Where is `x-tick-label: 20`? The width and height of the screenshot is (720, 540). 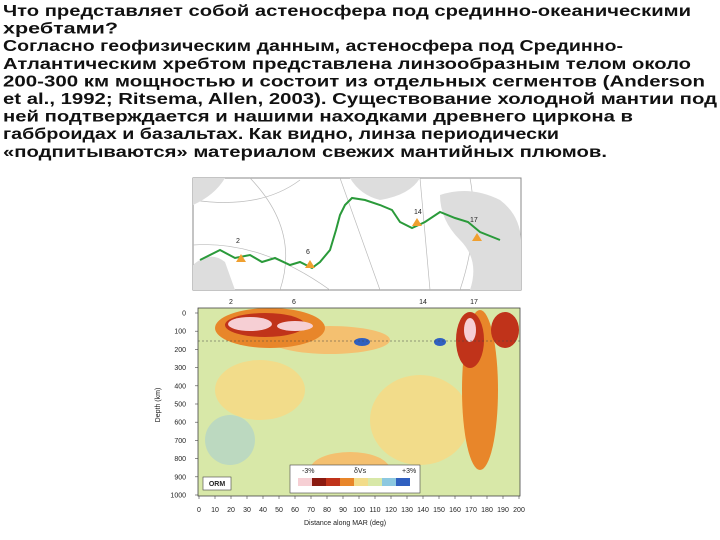
x-tick-label: 20 is located at coordinates (231, 510).